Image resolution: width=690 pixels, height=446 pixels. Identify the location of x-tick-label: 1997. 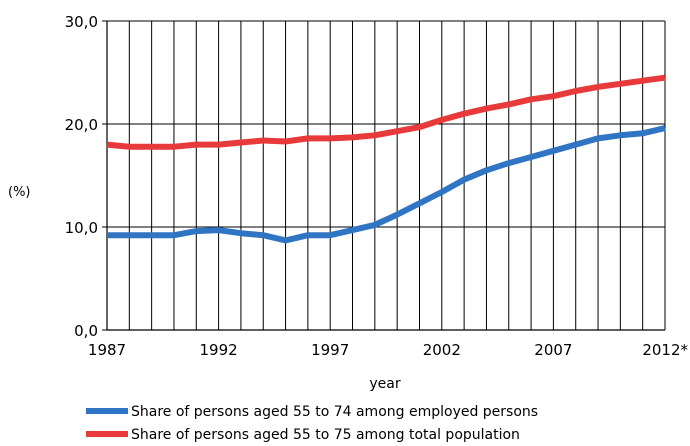
(330, 350).